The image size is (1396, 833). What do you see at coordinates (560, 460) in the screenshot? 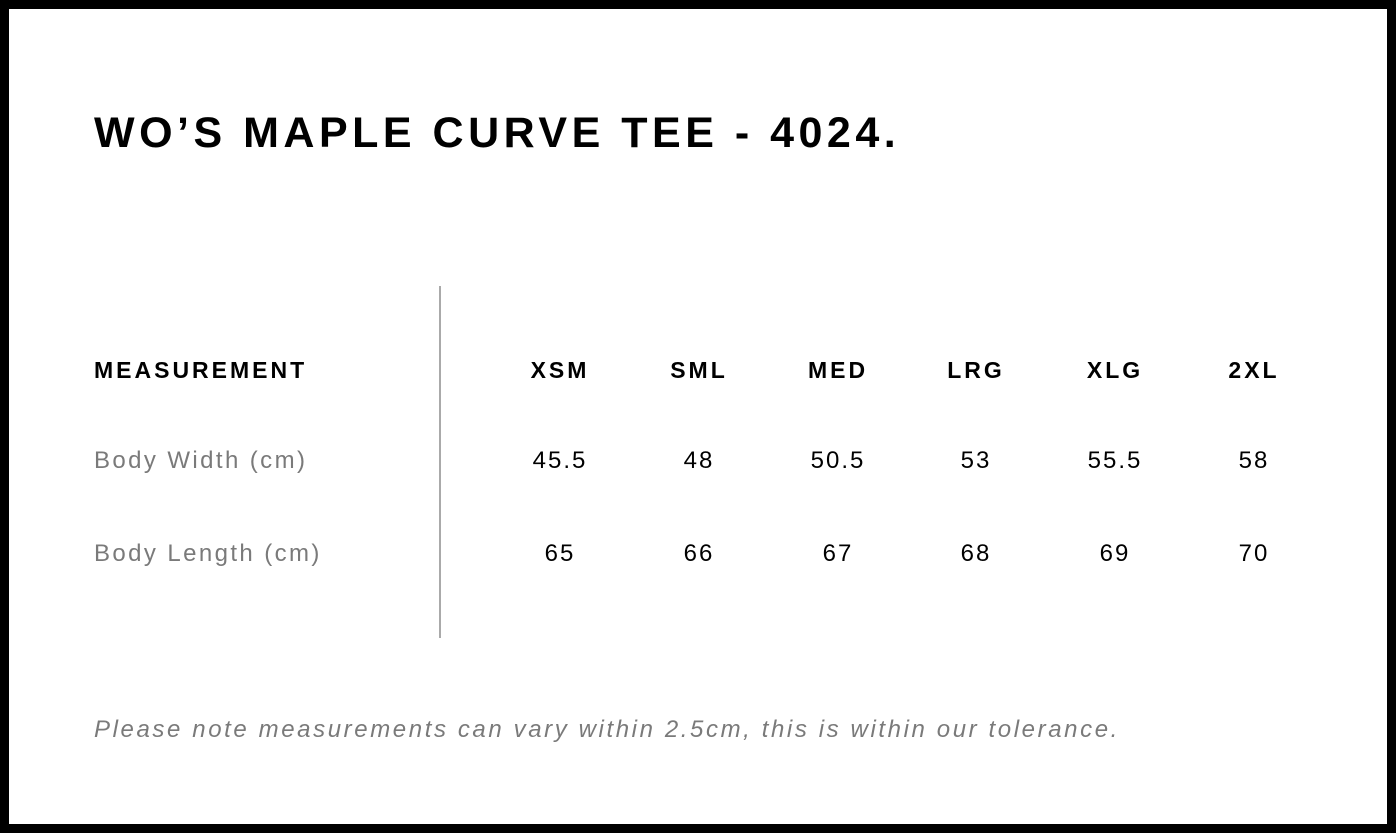
I see `table-cell: 45.5` at bounding box center [560, 460].